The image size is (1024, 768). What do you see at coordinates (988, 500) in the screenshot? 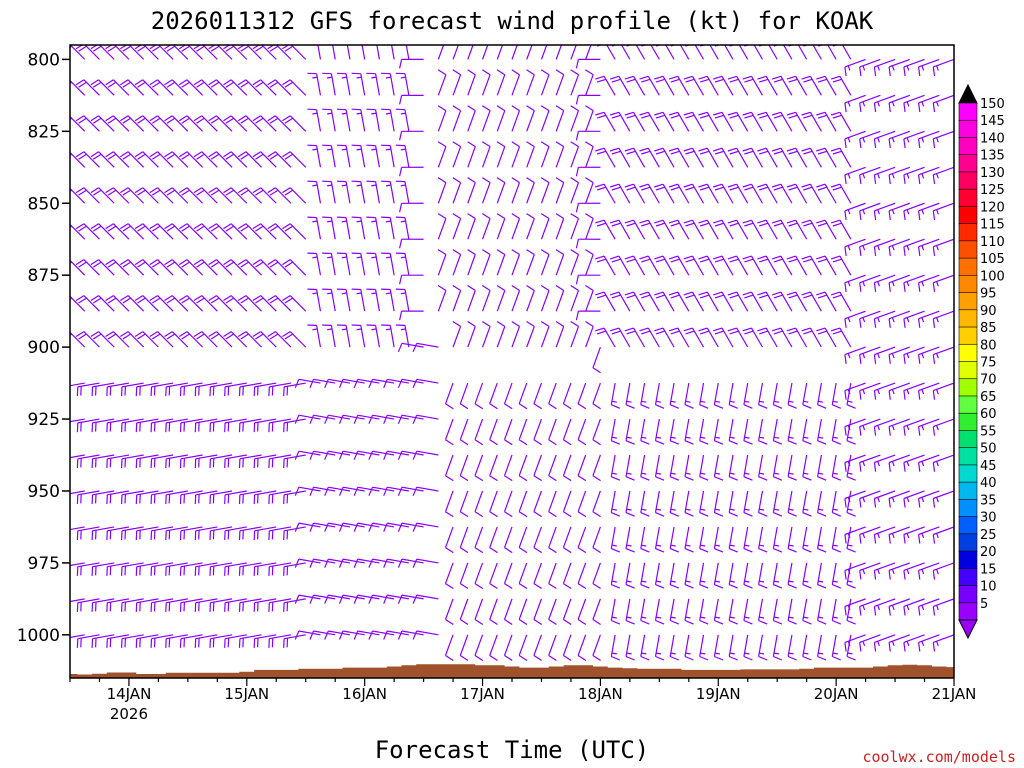
I see `colorbar-tick-label: 35` at bounding box center [988, 500].